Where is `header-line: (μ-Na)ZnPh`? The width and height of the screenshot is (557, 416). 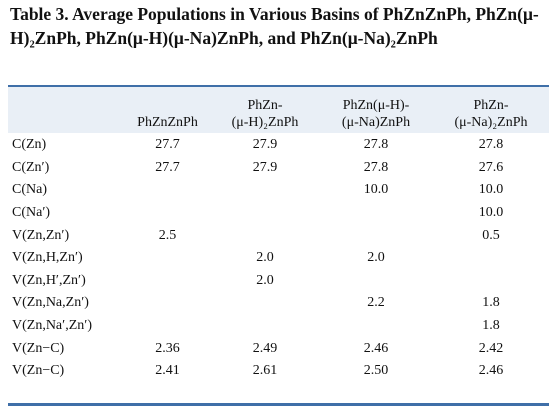 header-line: (μ-Na)ZnPh is located at coordinates (376, 122).